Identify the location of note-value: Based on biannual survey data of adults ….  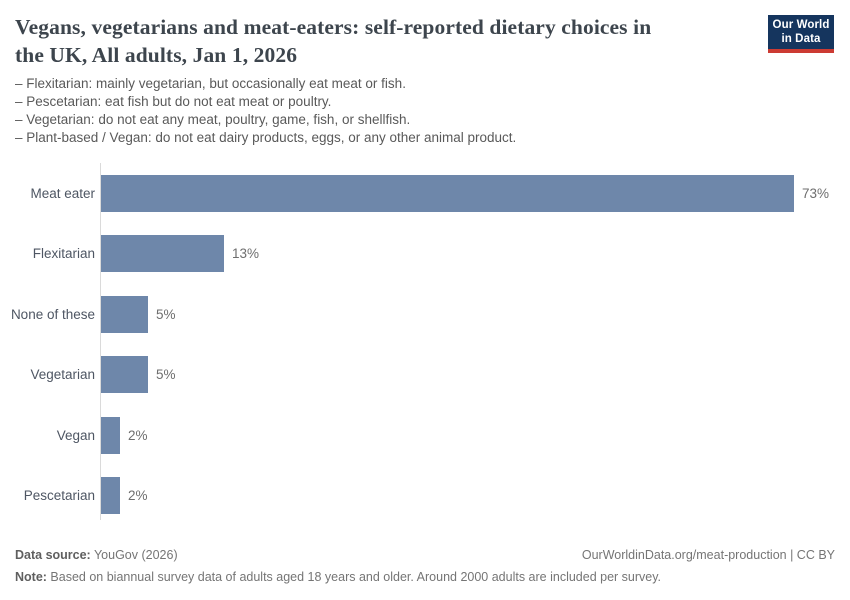
(354, 577).